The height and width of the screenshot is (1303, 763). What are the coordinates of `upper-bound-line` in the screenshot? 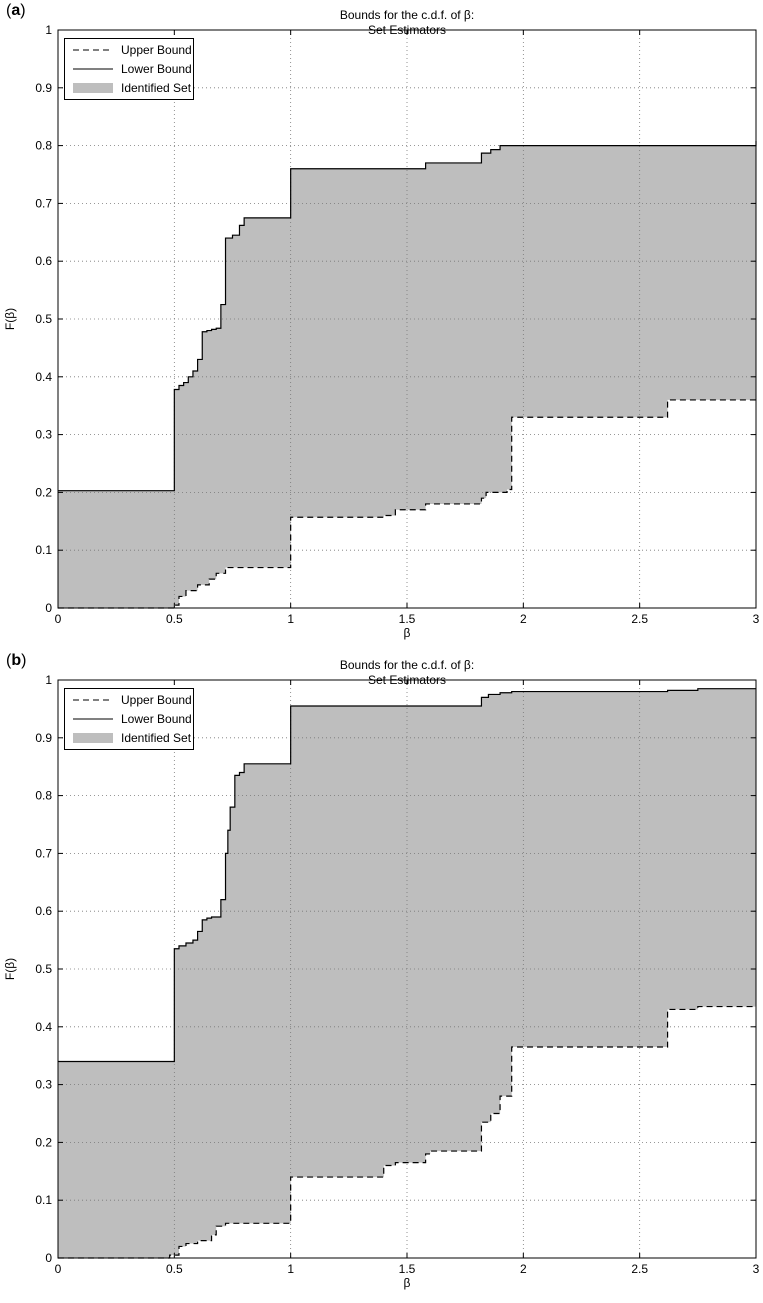 It's located at (407, 504).